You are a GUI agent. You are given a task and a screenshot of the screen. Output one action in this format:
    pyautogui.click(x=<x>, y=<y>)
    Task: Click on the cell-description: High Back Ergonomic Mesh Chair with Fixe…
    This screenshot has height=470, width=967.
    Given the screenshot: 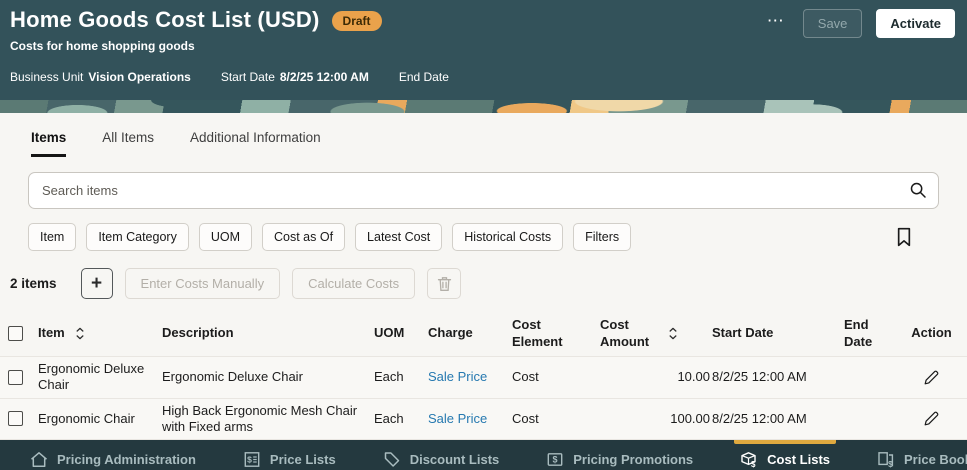 What is the action you would take?
    pyautogui.click(x=260, y=418)
    